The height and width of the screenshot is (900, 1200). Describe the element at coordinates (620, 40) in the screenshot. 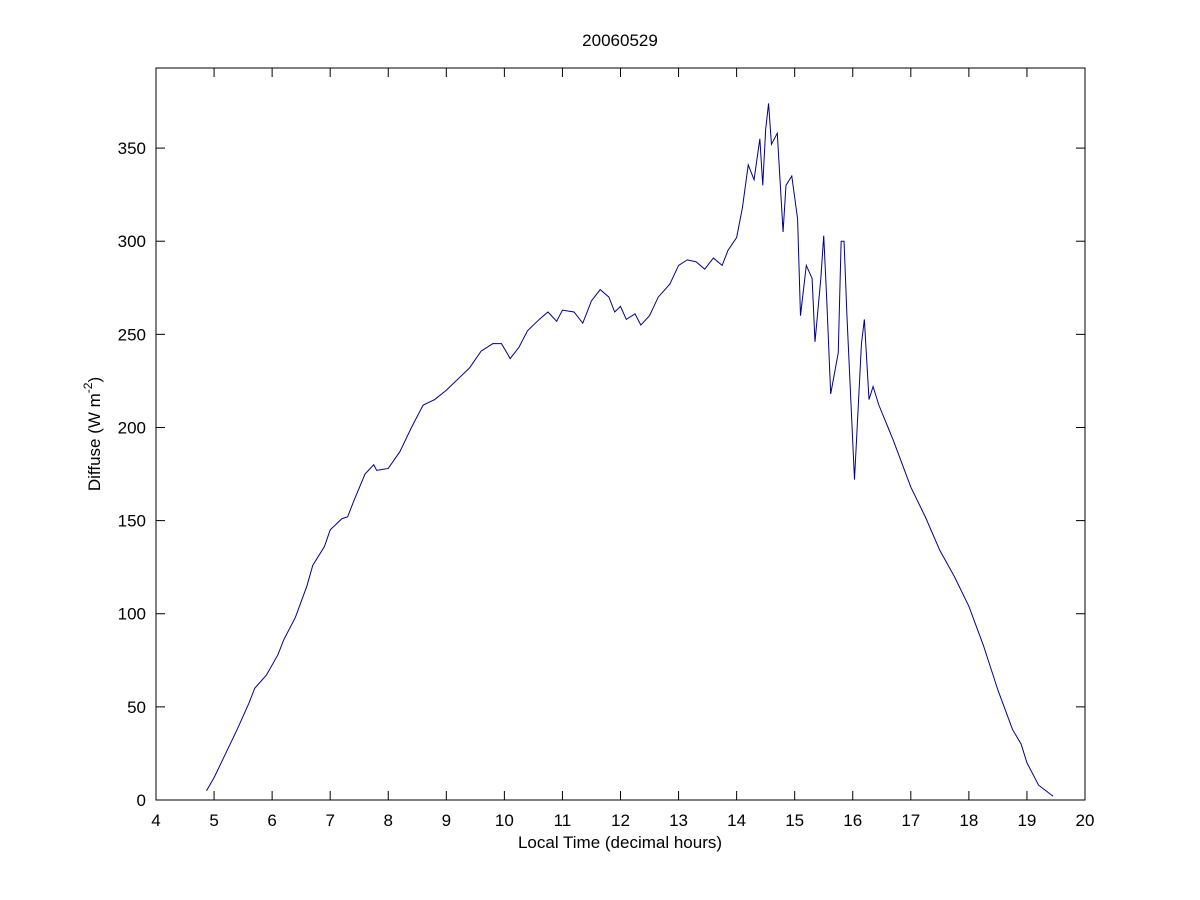

I see `chart-title: 20060529` at that location.